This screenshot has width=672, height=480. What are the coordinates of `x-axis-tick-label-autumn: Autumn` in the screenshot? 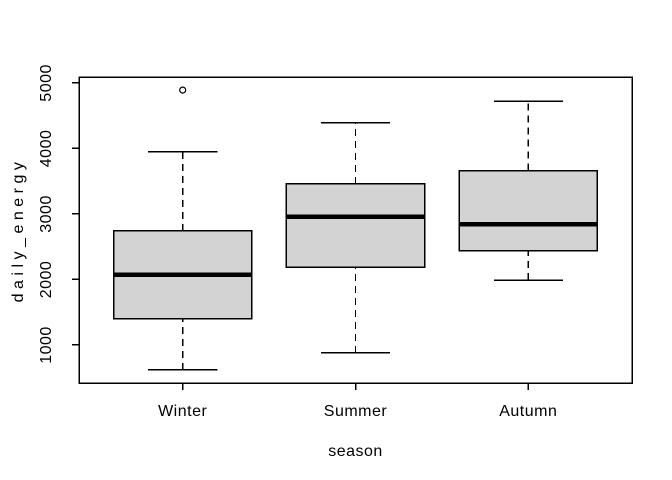 It's located at (528, 411).